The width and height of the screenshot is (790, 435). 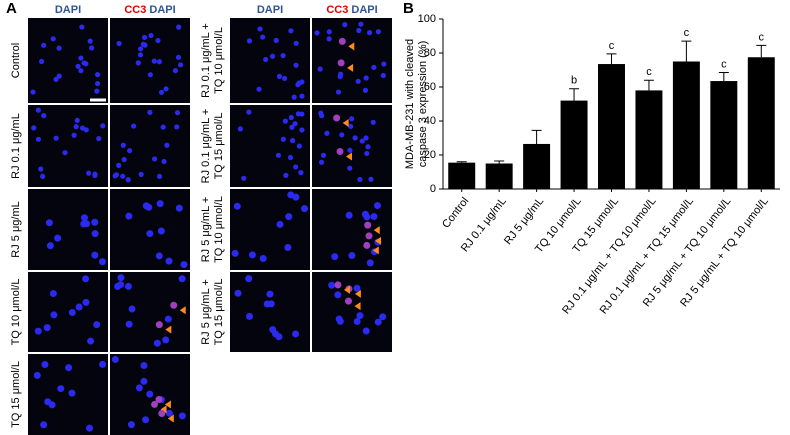 I want to click on column-header: CC3 DAPI, so click(x=149, y=10).